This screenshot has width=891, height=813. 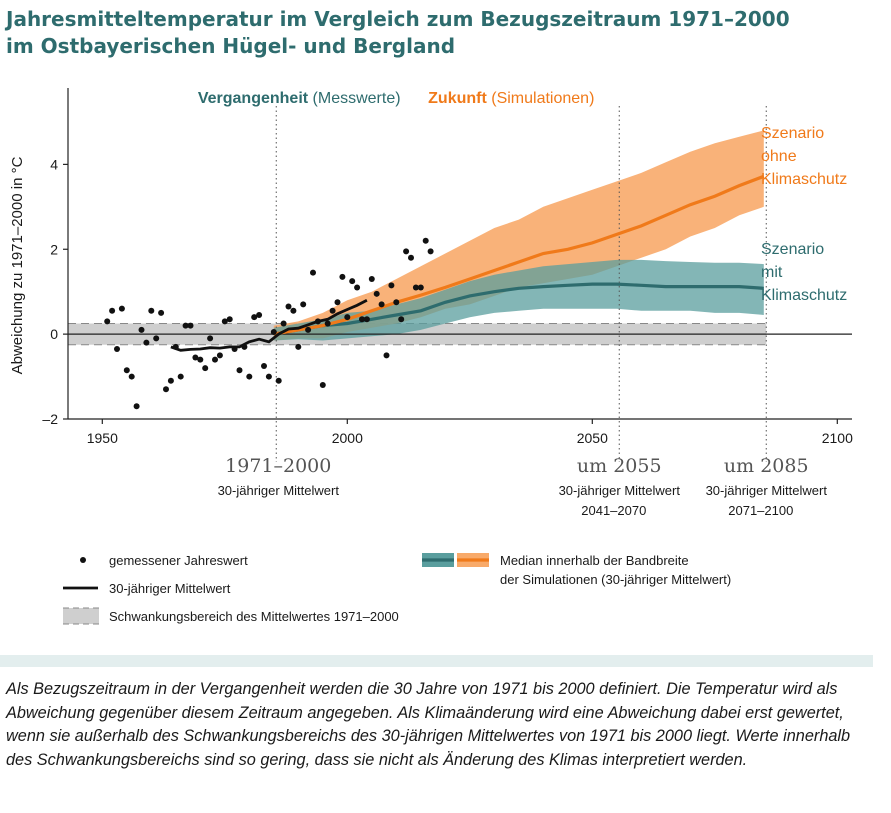 What do you see at coordinates (102, 438) in the screenshot?
I see `x-tick-label: 1950` at bounding box center [102, 438].